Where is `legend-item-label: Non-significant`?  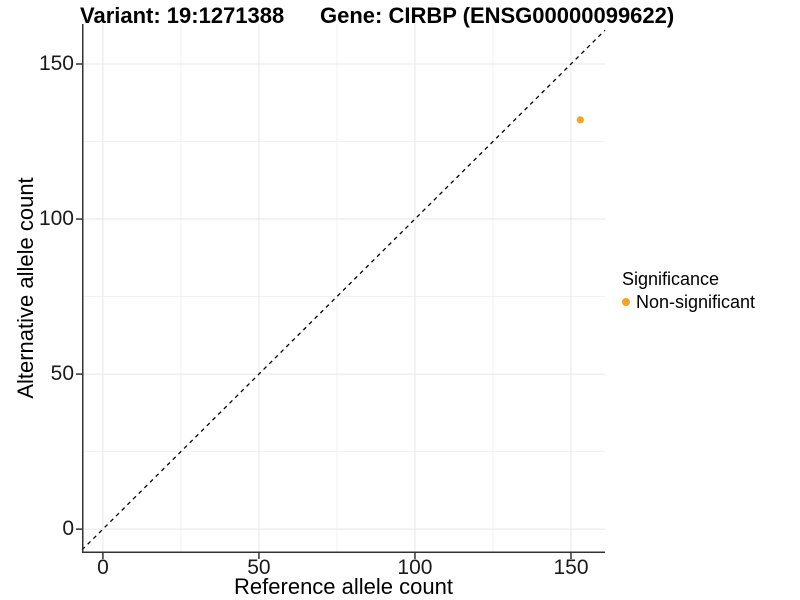
legend-item-label: Non-significant is located at coordinates (696, 302).